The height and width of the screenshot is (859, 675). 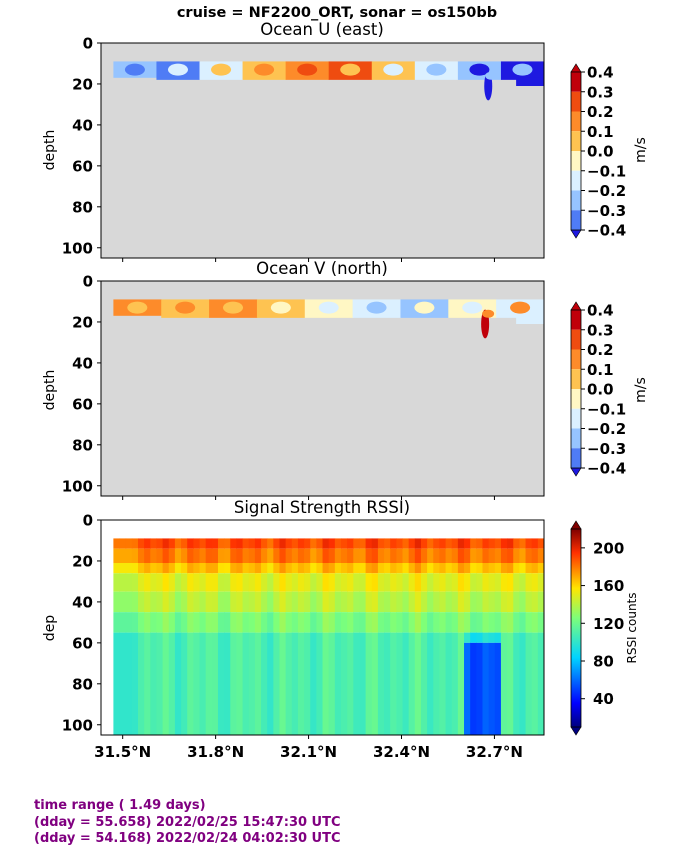 What do you see at coordinates (608, 586) in the screenshot?
I see `colorbar-tick-label: 160` at bounding box center [608, 586].